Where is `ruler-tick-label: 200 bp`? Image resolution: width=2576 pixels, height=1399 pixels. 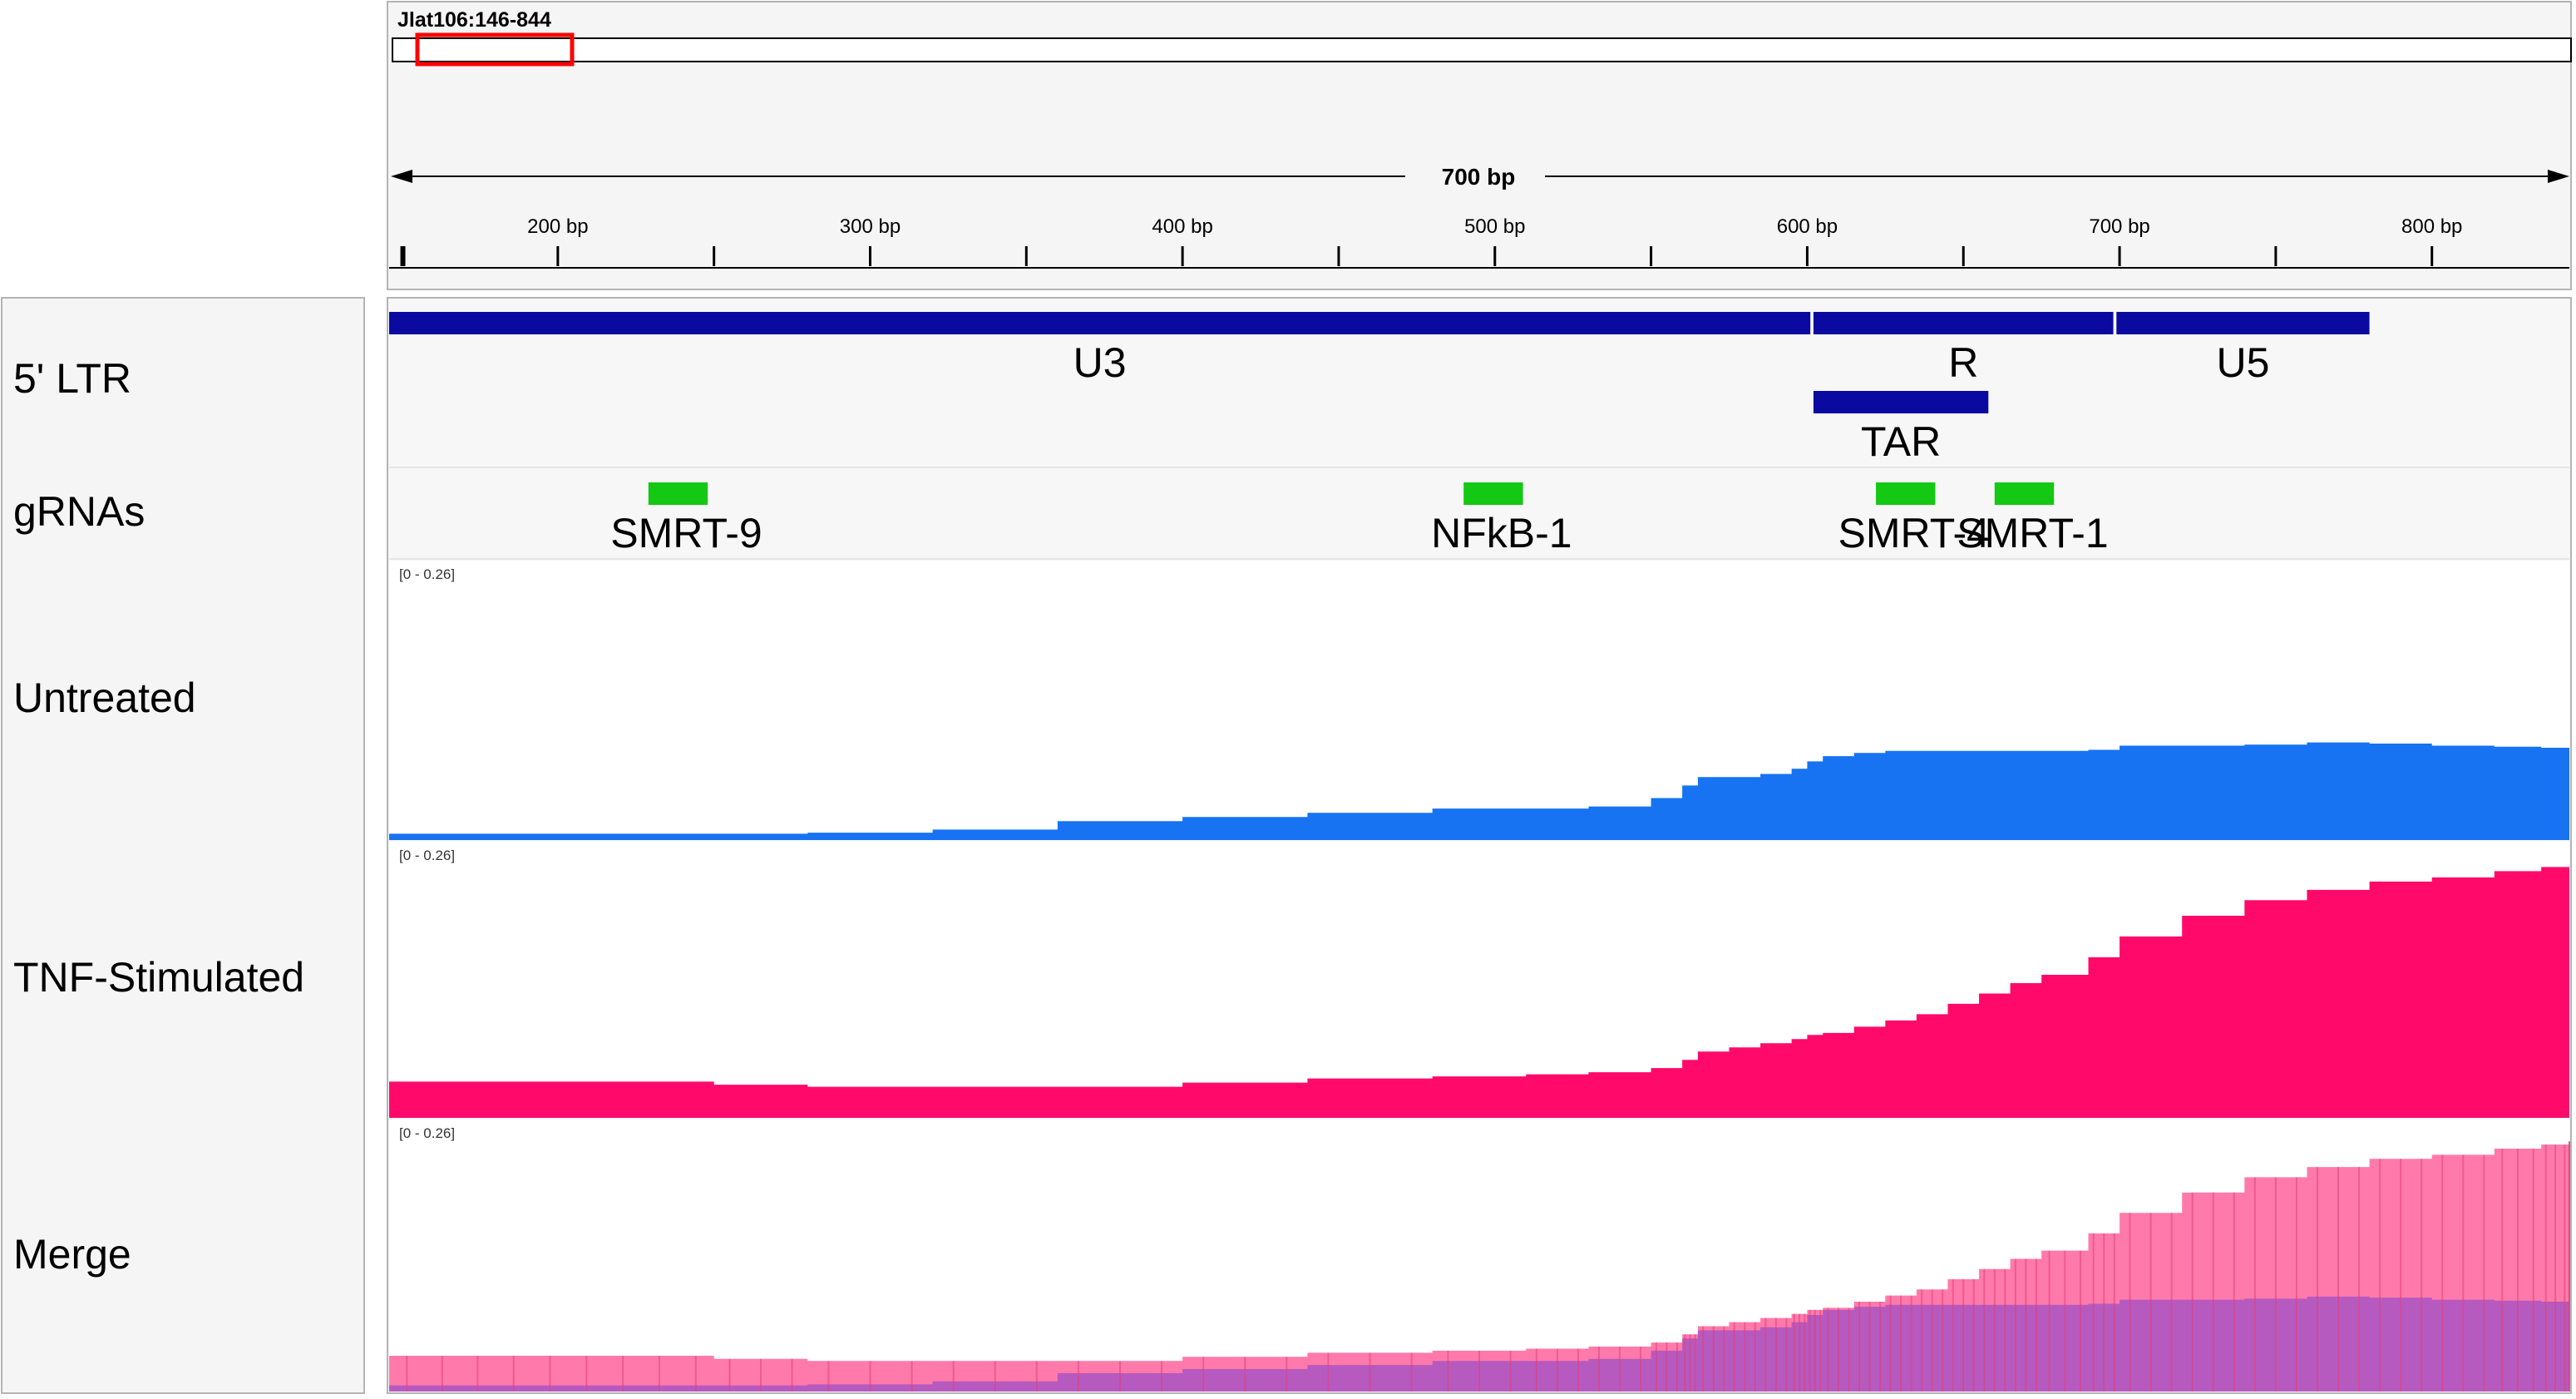
ruler-tick-label: 200 bp is located at coordinates (557, 226).